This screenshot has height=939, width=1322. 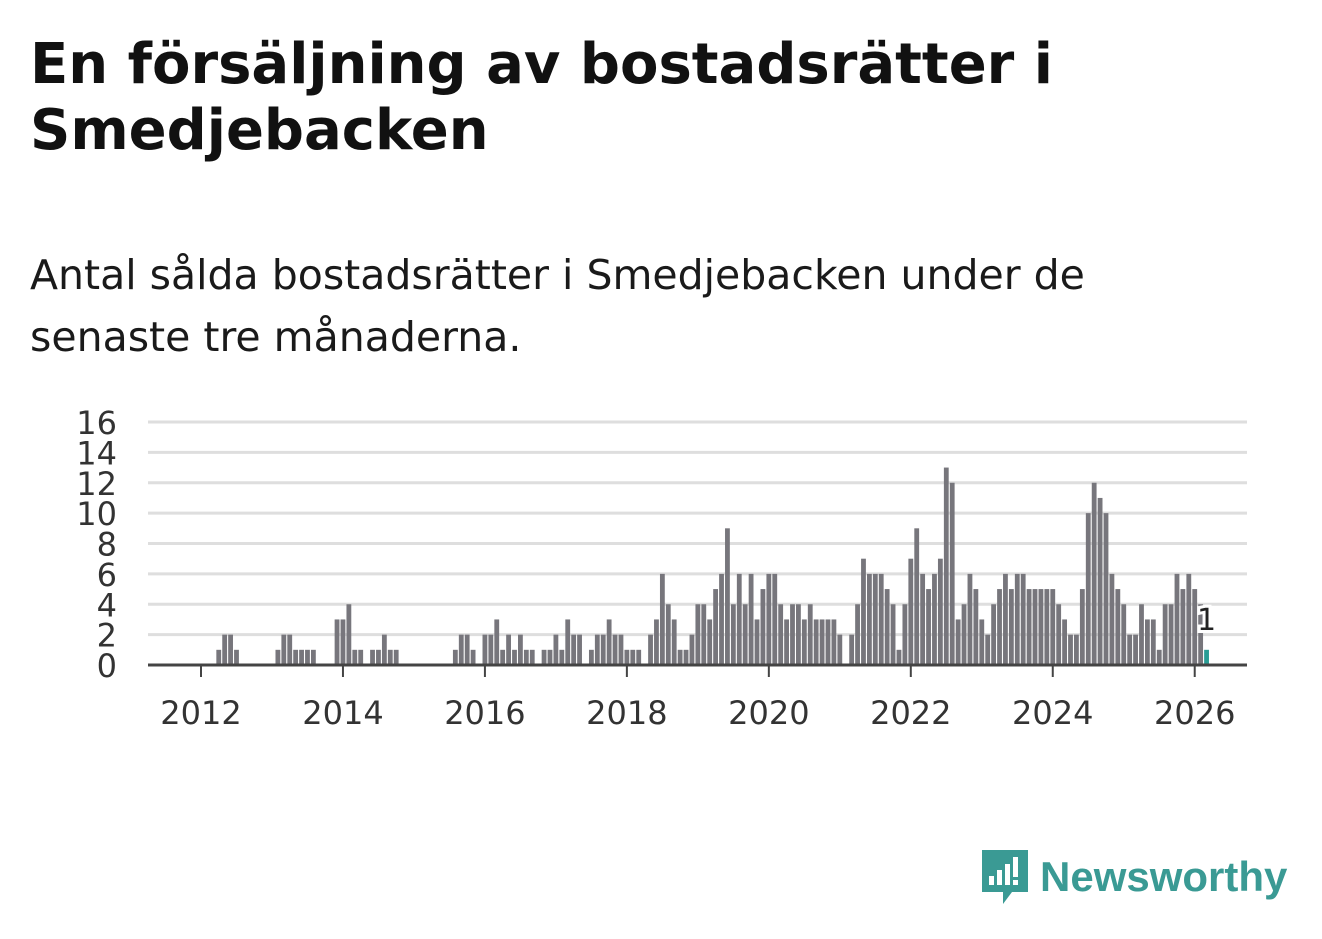 I want to click on x-tick-label: 2024, so click(x=1052, y=713).